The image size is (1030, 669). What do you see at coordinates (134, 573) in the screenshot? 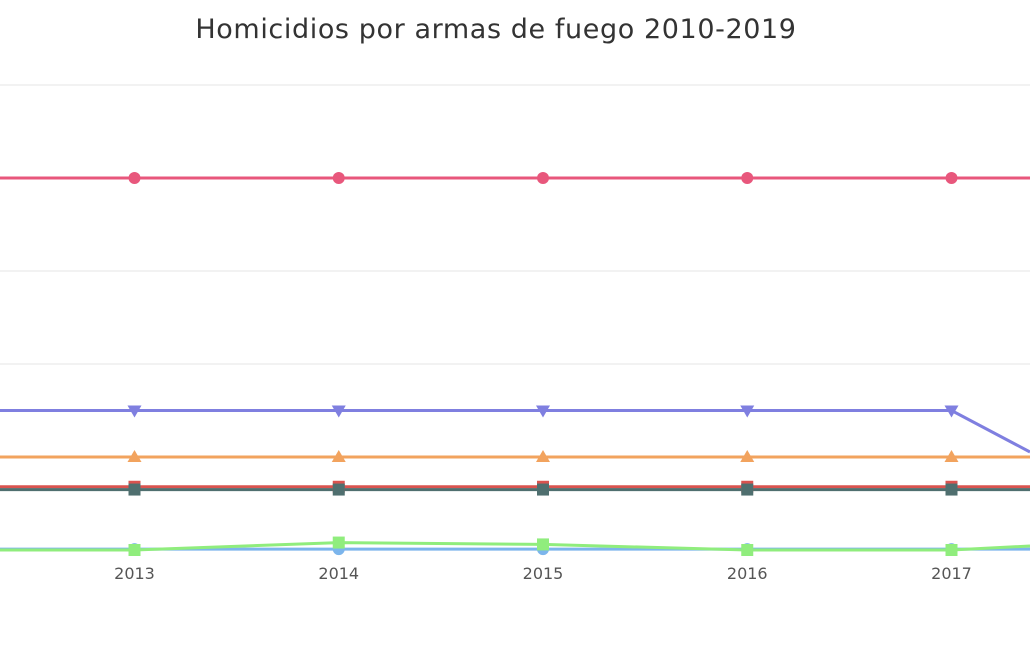
I see `x-tick-label: 2013` at bounding box center [134, 573].